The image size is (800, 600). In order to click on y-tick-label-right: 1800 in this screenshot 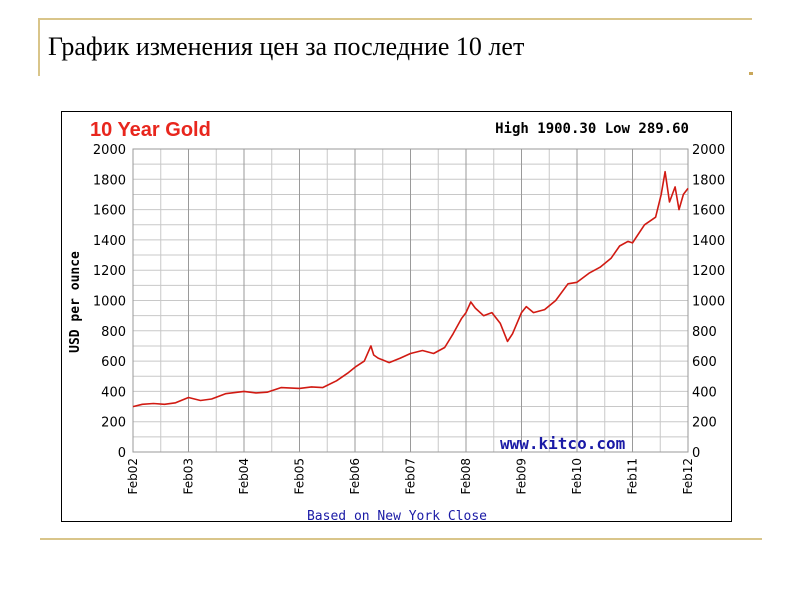, I will do `click(708, 180)`.